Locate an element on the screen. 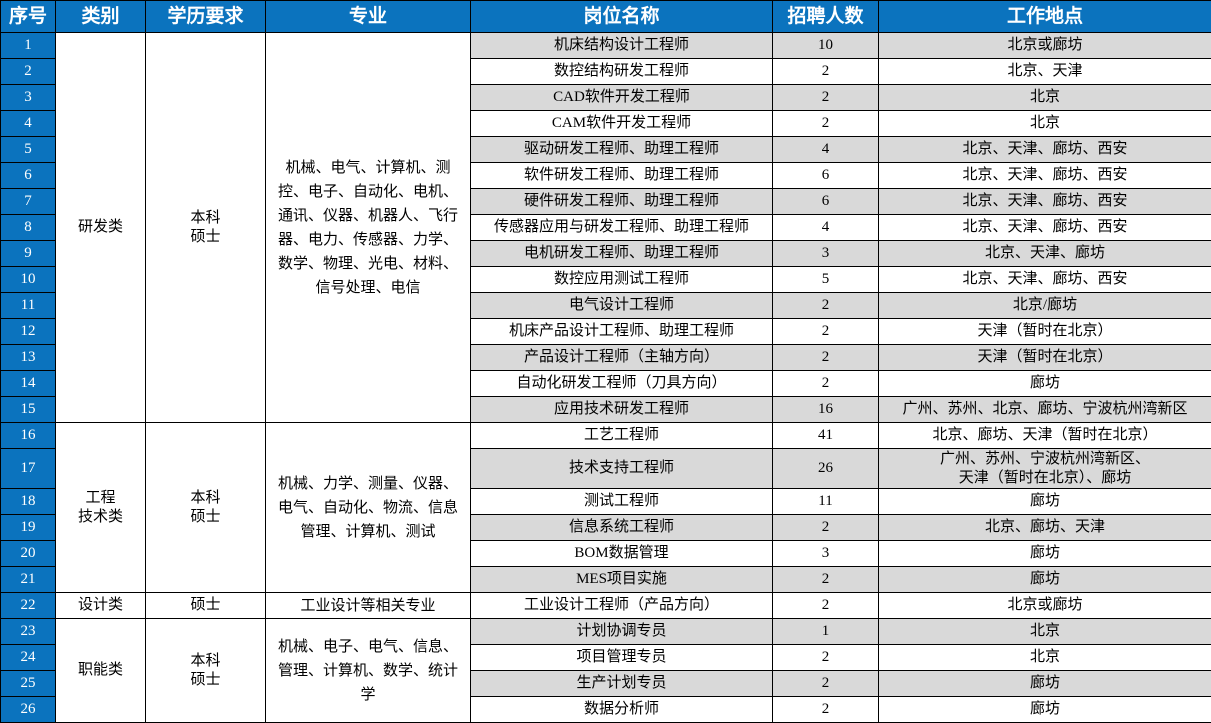 Image resolution: width=1211 pixels, height=723 pixels. position-cell: 软件研发工程师、助理工程师 is located at coordinates (622, 176).